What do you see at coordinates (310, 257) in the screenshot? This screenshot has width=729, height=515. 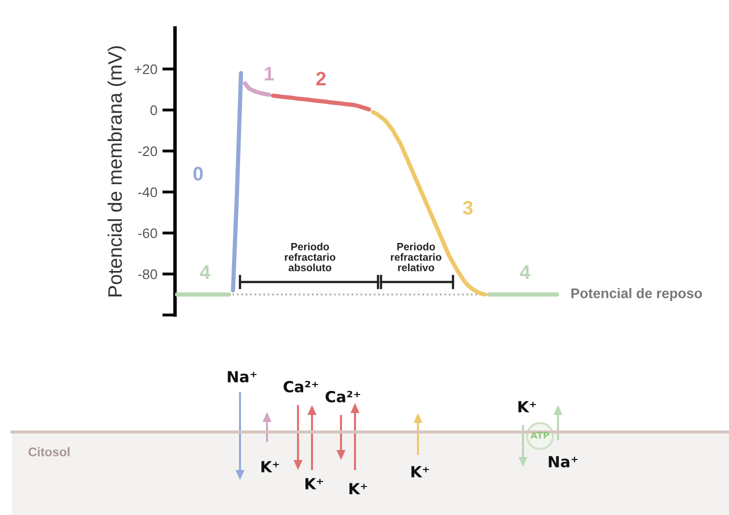 I see `annotation: Periodo refractario absoluto` at bounding box center [310, 257].